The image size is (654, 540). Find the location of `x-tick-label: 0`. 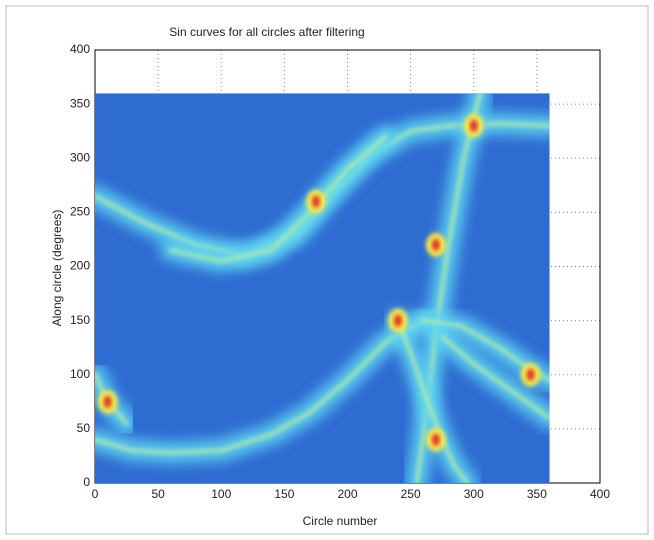

x-tick-label: 0 is located at coordinates (95, 494).